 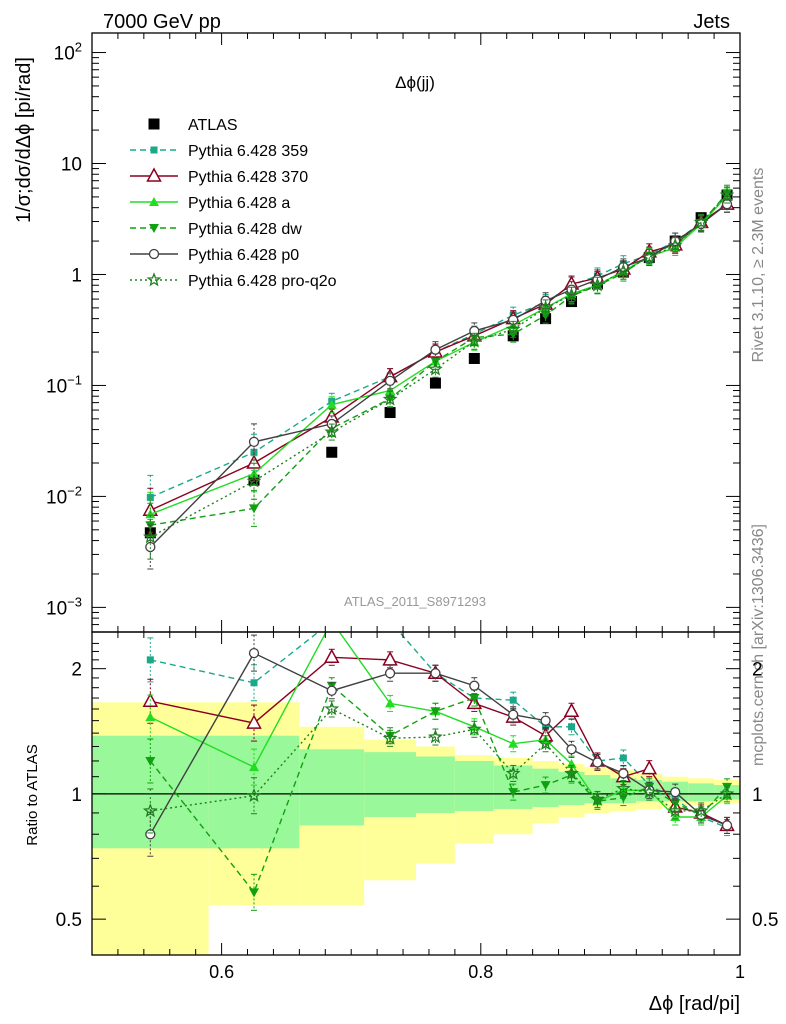 What do you see at coordinates (64, 606) in the screenshot?
I see `y-tick-label: 10⁻³` at bounding box center [64, 606].